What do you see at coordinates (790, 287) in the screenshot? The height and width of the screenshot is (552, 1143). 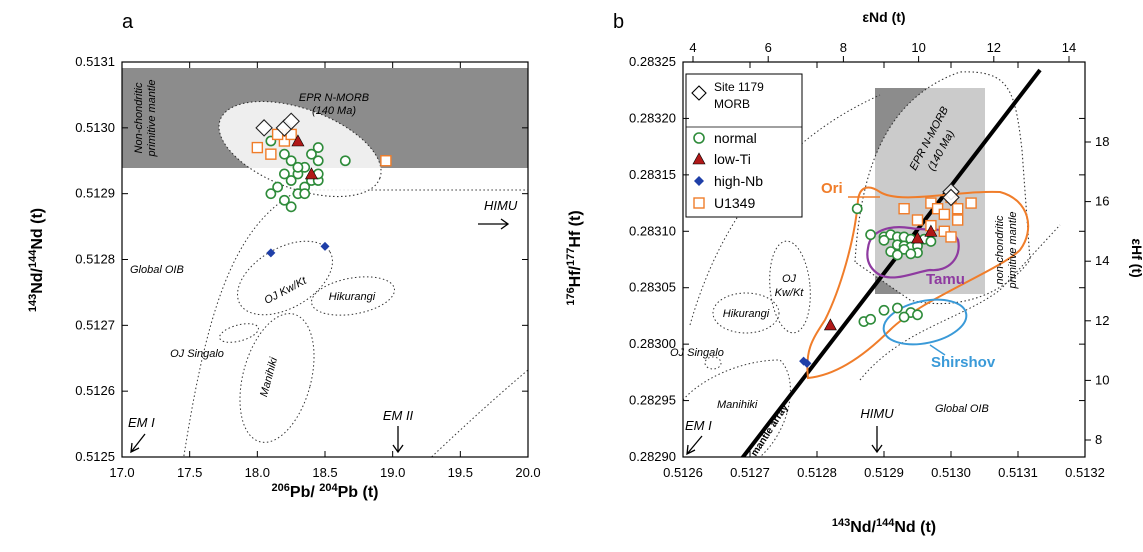 I see `oj-kw-field` at bounding box center [790, 287].